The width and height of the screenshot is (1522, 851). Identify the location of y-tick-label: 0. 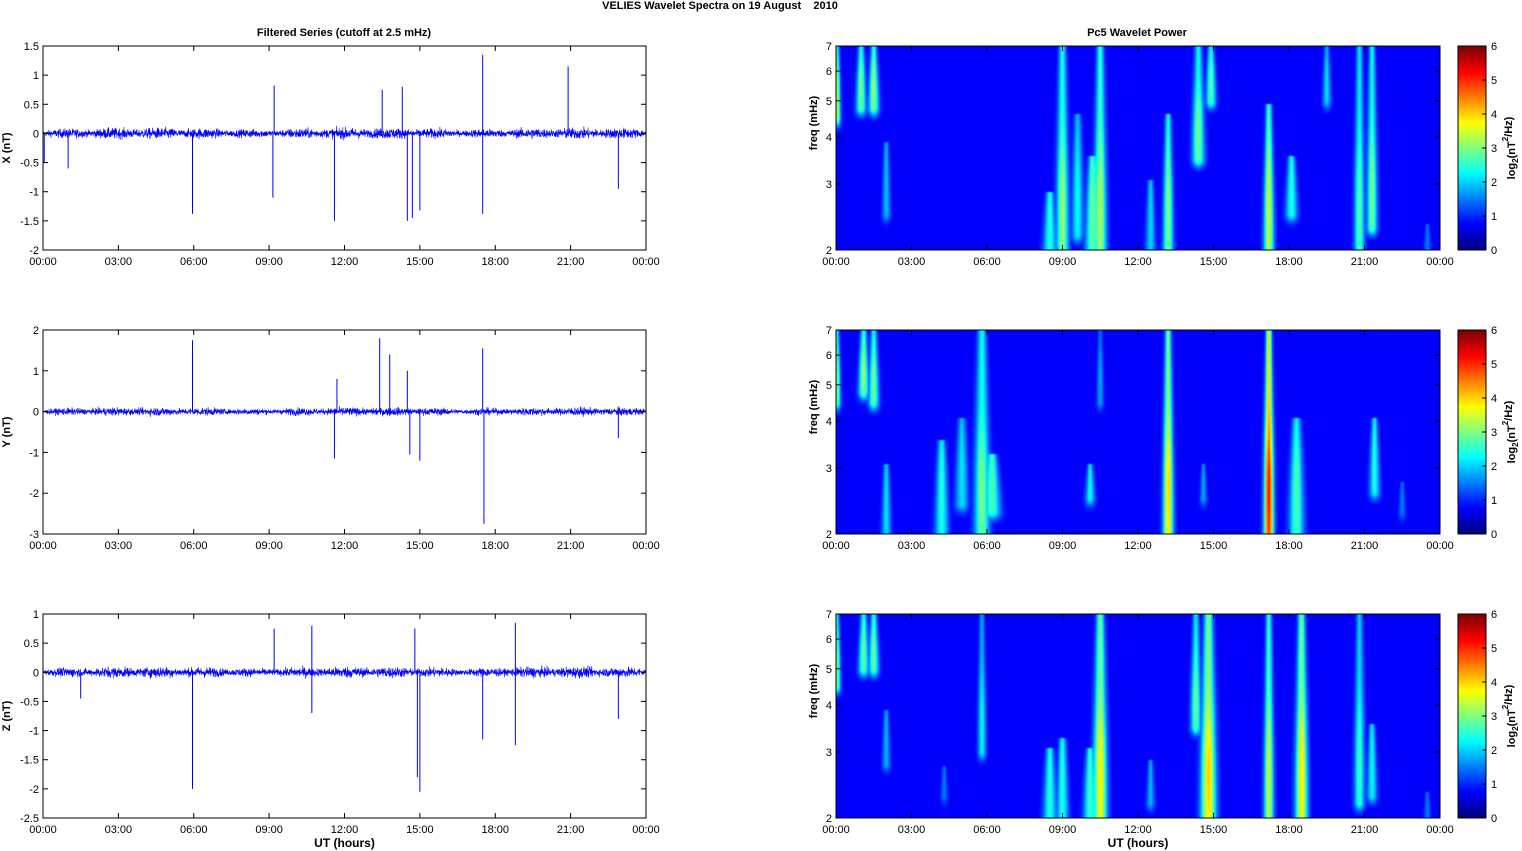
(36, 413).